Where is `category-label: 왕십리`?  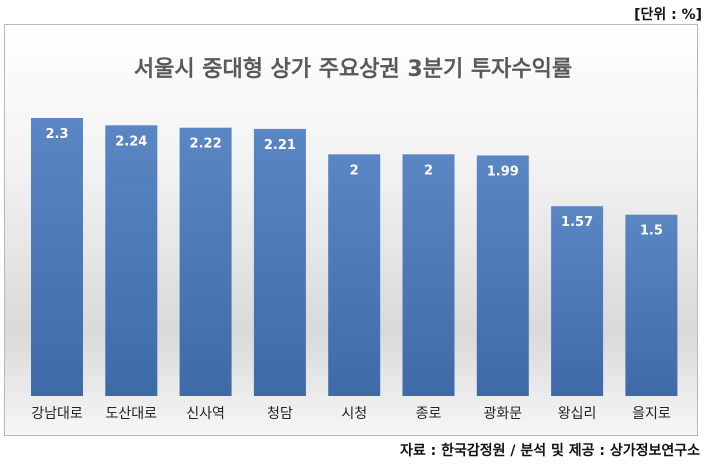 category-label: 왕십리 is located at coordinates (577, 414).